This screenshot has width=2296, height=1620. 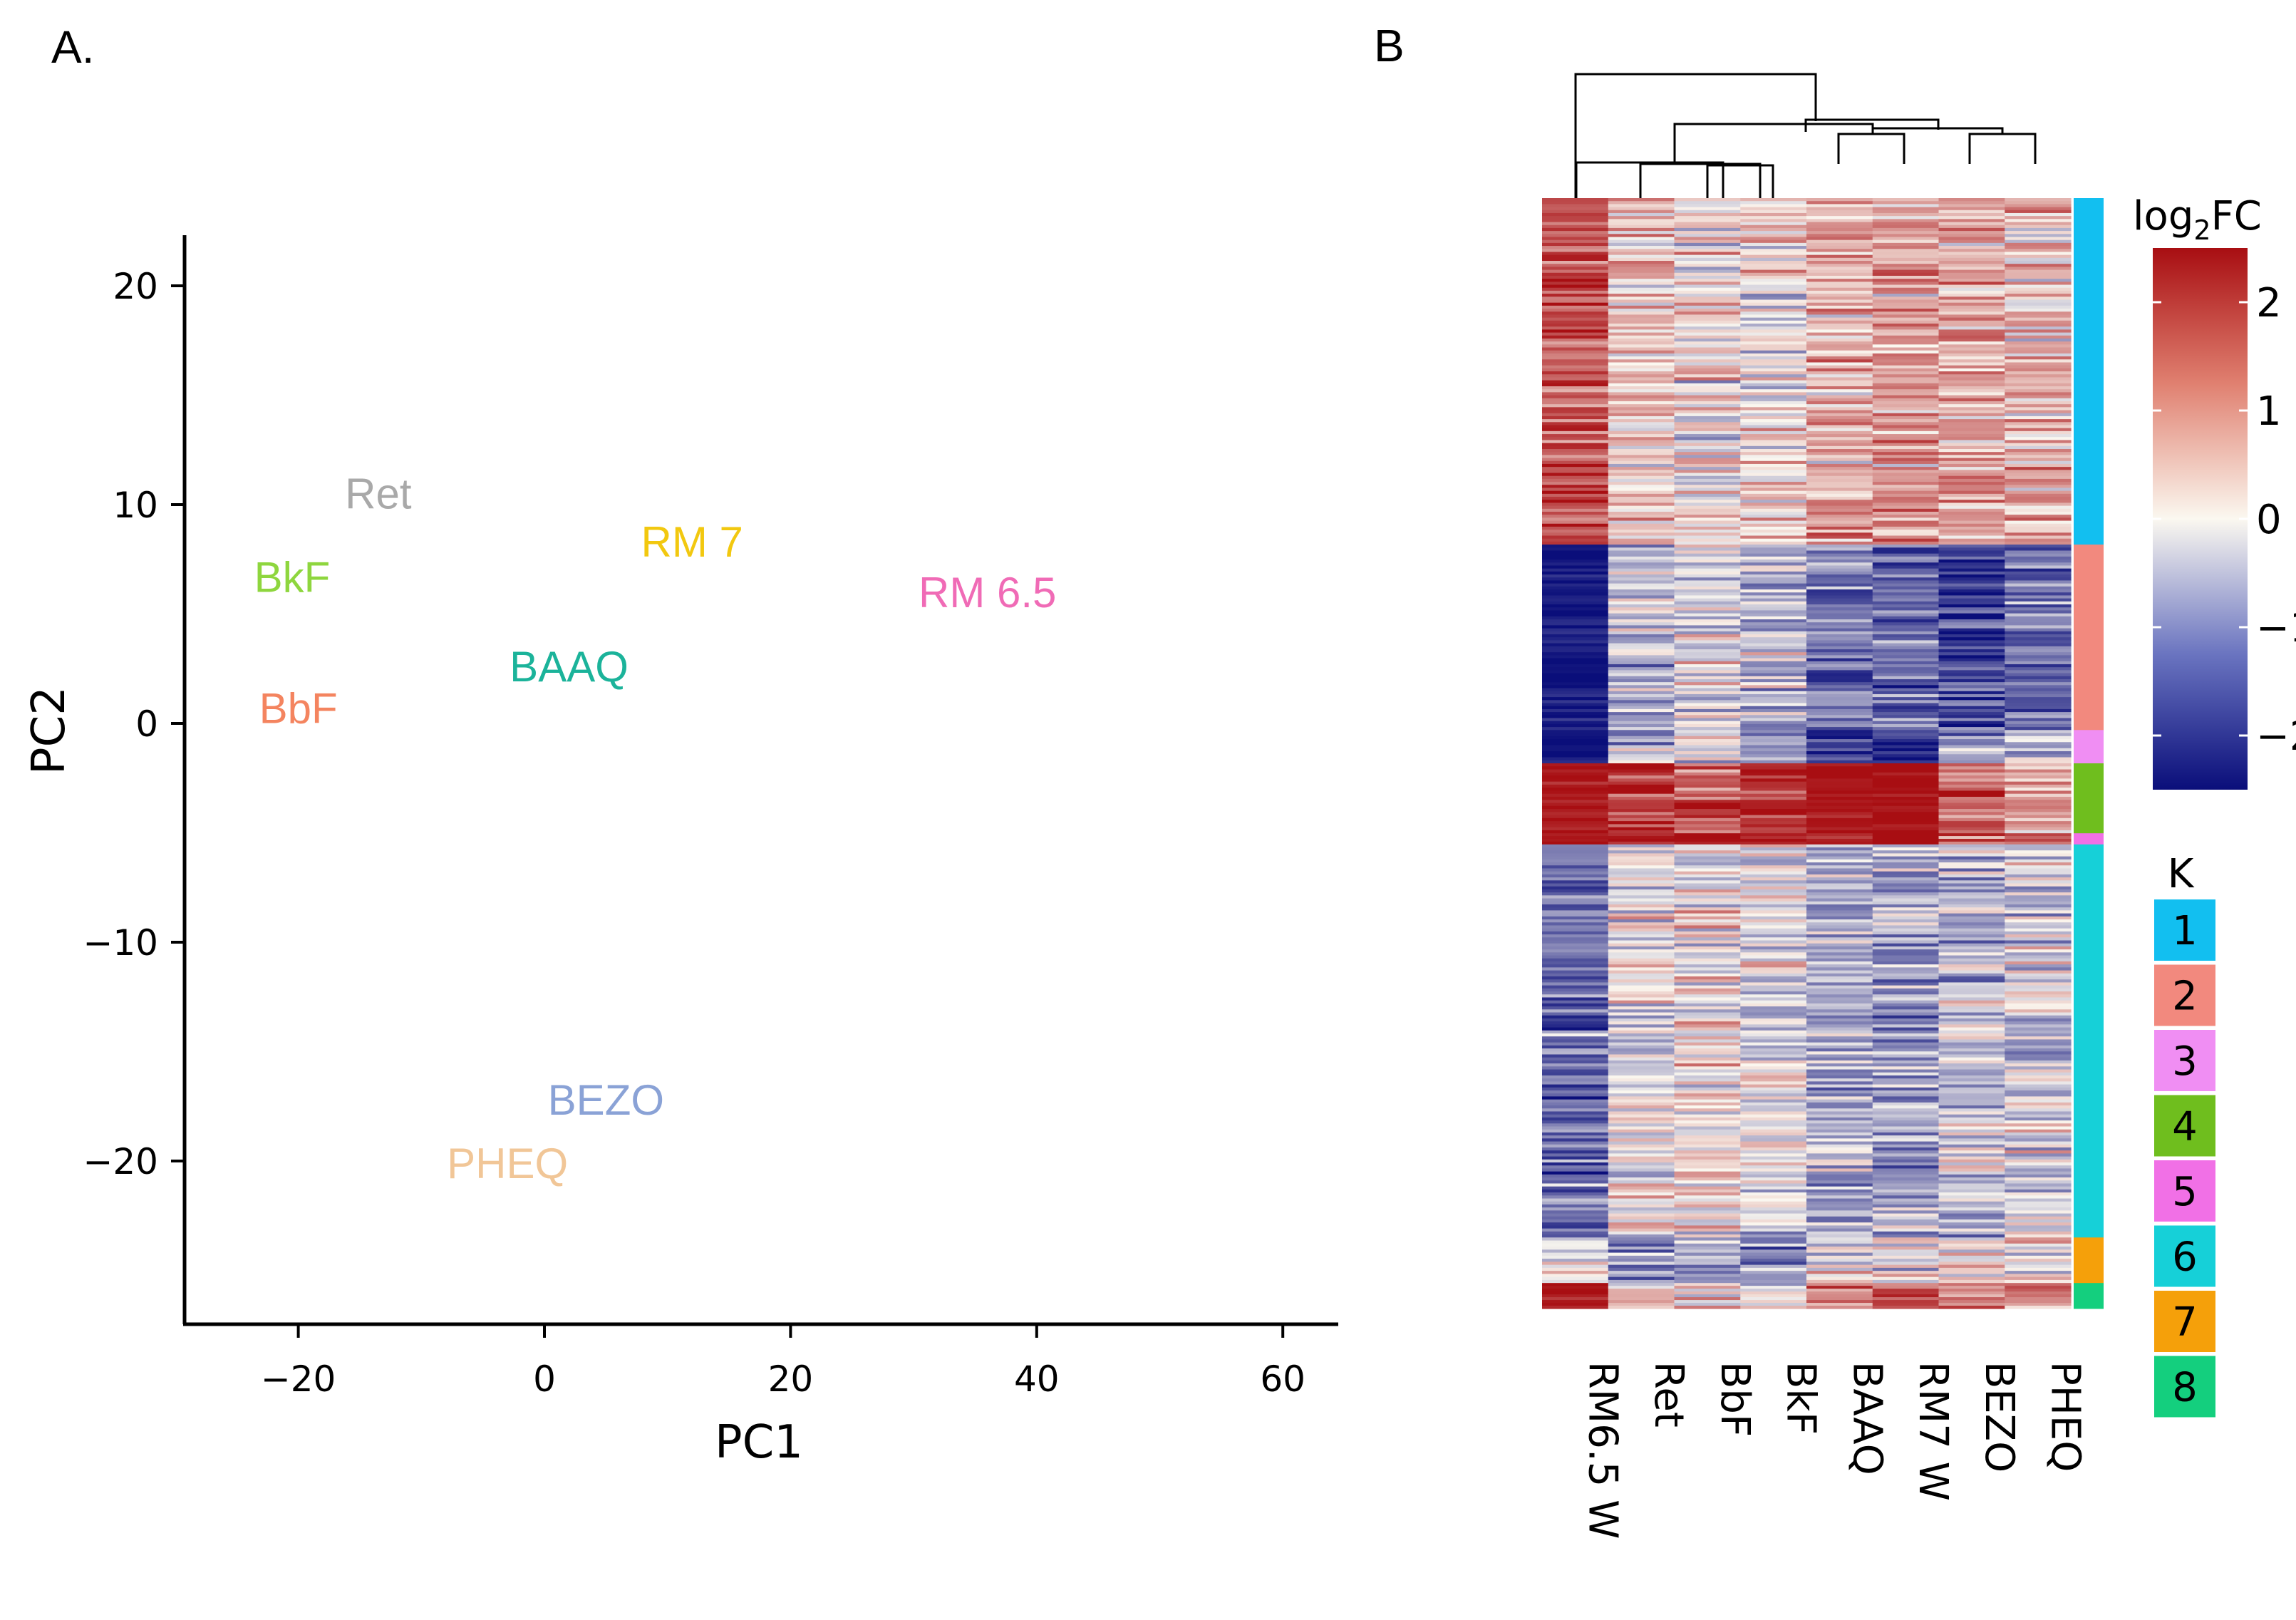 I want to click on cluster-legend-swatch, so click(x=2185, y=1126).